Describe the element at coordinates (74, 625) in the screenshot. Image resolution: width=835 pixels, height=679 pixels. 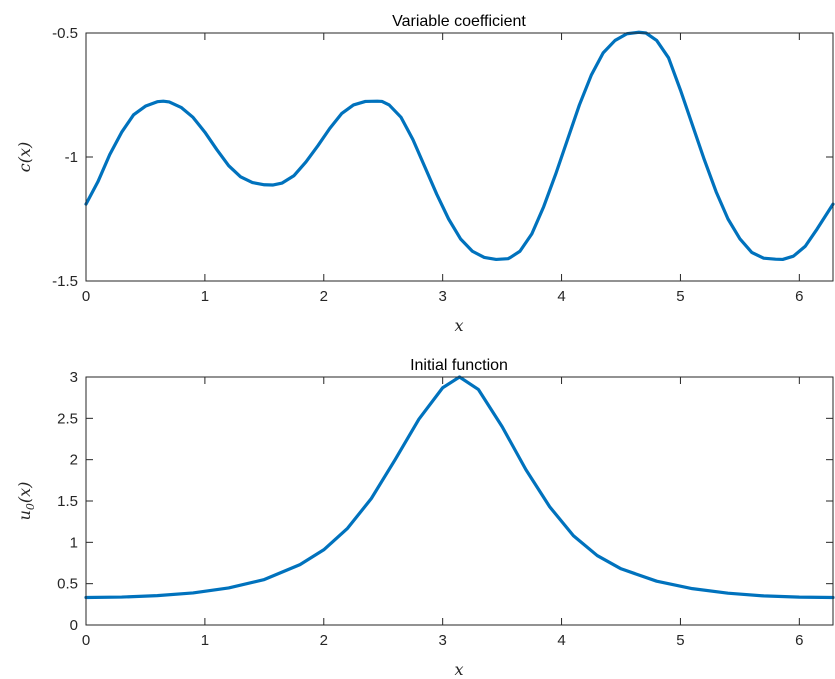
I see `y-tick-label: 0` at that location.